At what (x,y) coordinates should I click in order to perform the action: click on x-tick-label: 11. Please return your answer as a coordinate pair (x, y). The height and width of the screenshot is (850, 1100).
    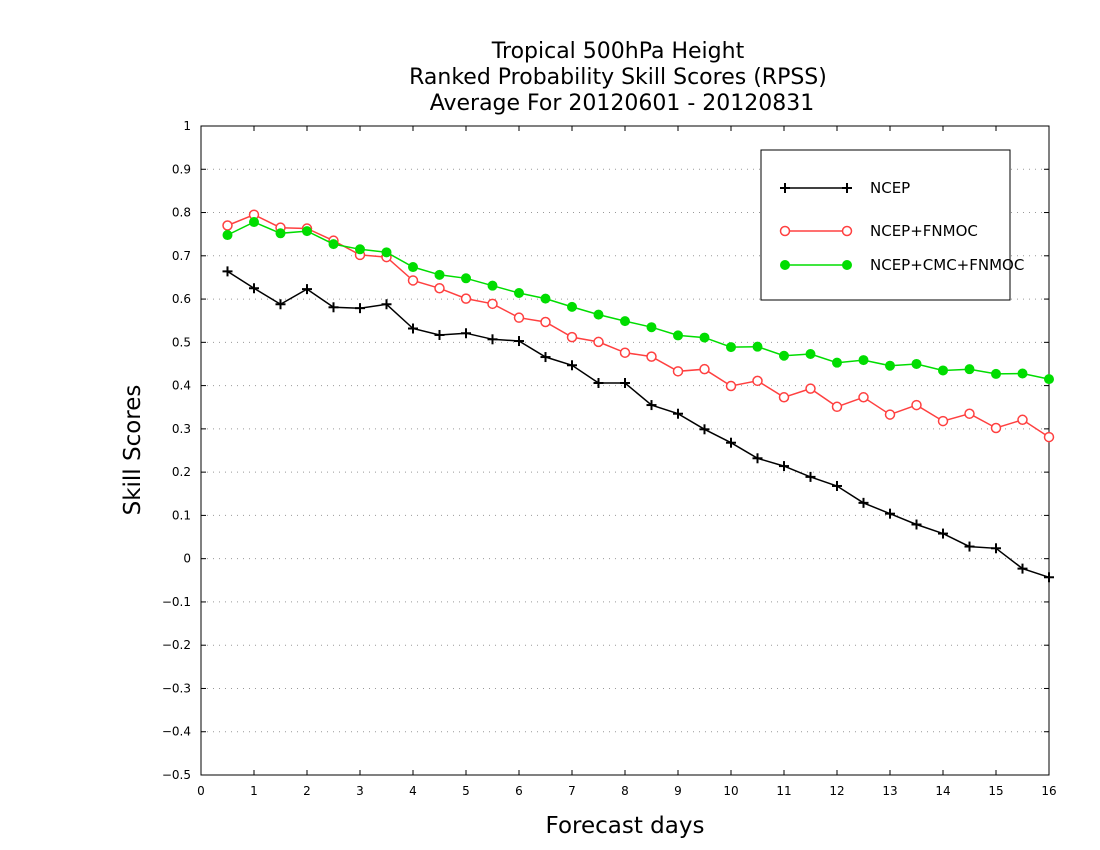
    Looking at the image, I should click on (783, 791).